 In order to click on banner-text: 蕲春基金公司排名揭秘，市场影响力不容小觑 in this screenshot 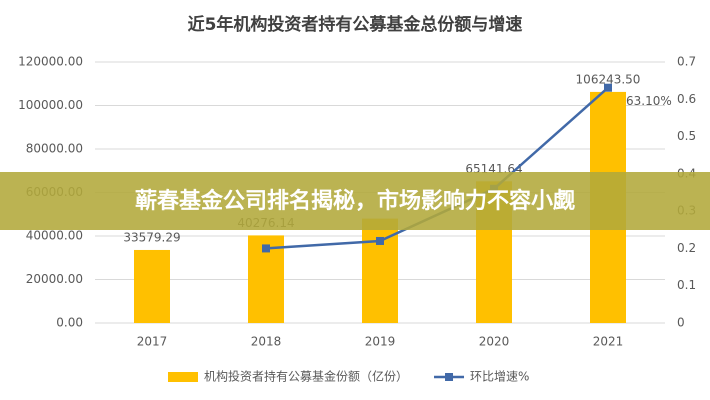, I will do `click(355, 201)`.